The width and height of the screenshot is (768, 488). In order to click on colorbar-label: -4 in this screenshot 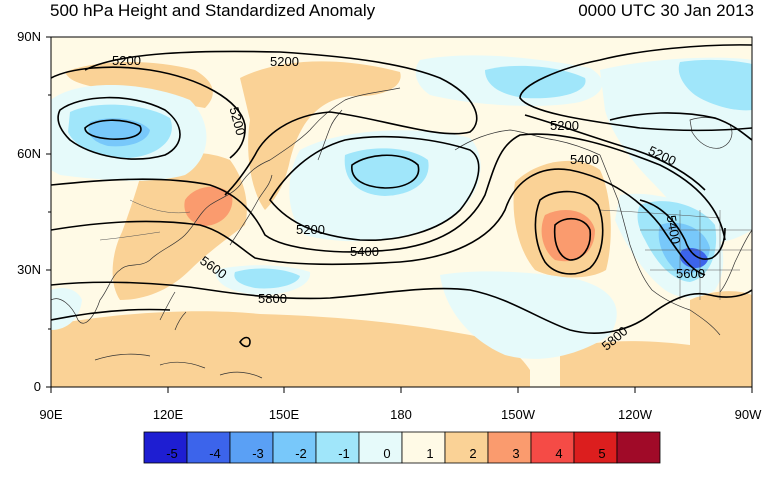, I will do `click(215, 453)`.